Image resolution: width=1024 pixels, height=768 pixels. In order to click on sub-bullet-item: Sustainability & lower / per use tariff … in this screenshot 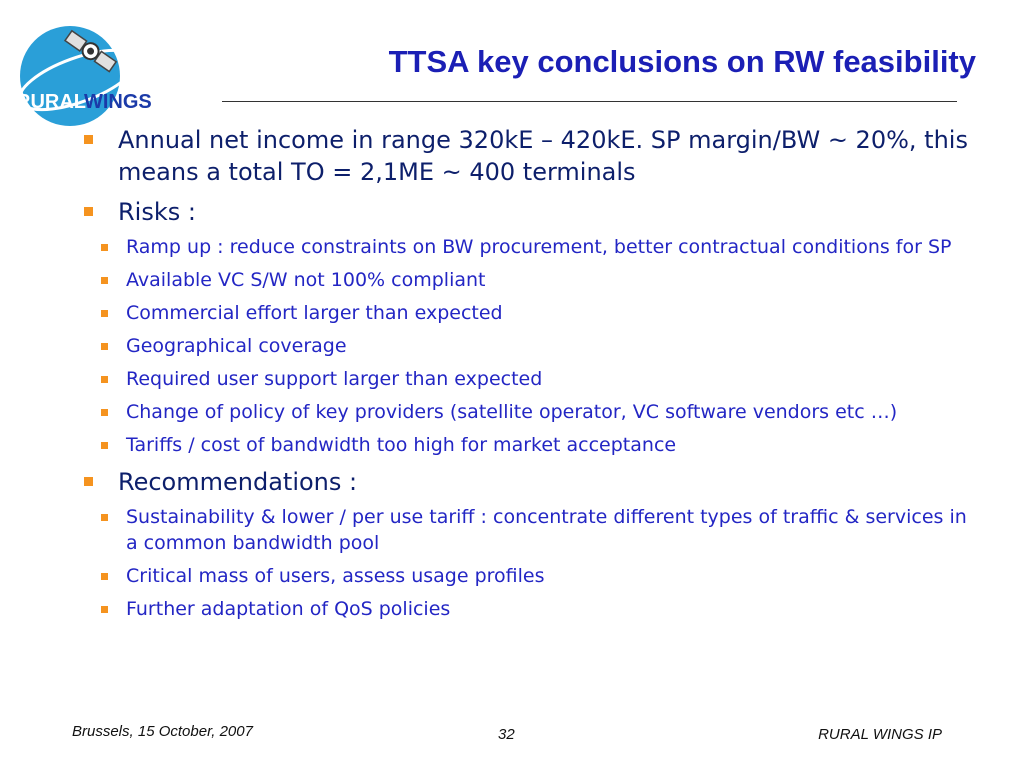, I will do `click(530, 530)`.